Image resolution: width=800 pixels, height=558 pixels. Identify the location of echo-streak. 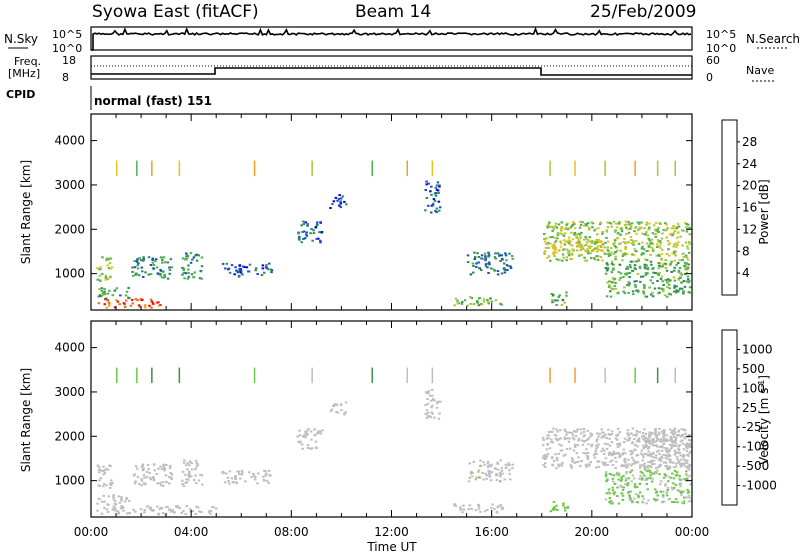
(117, 375).